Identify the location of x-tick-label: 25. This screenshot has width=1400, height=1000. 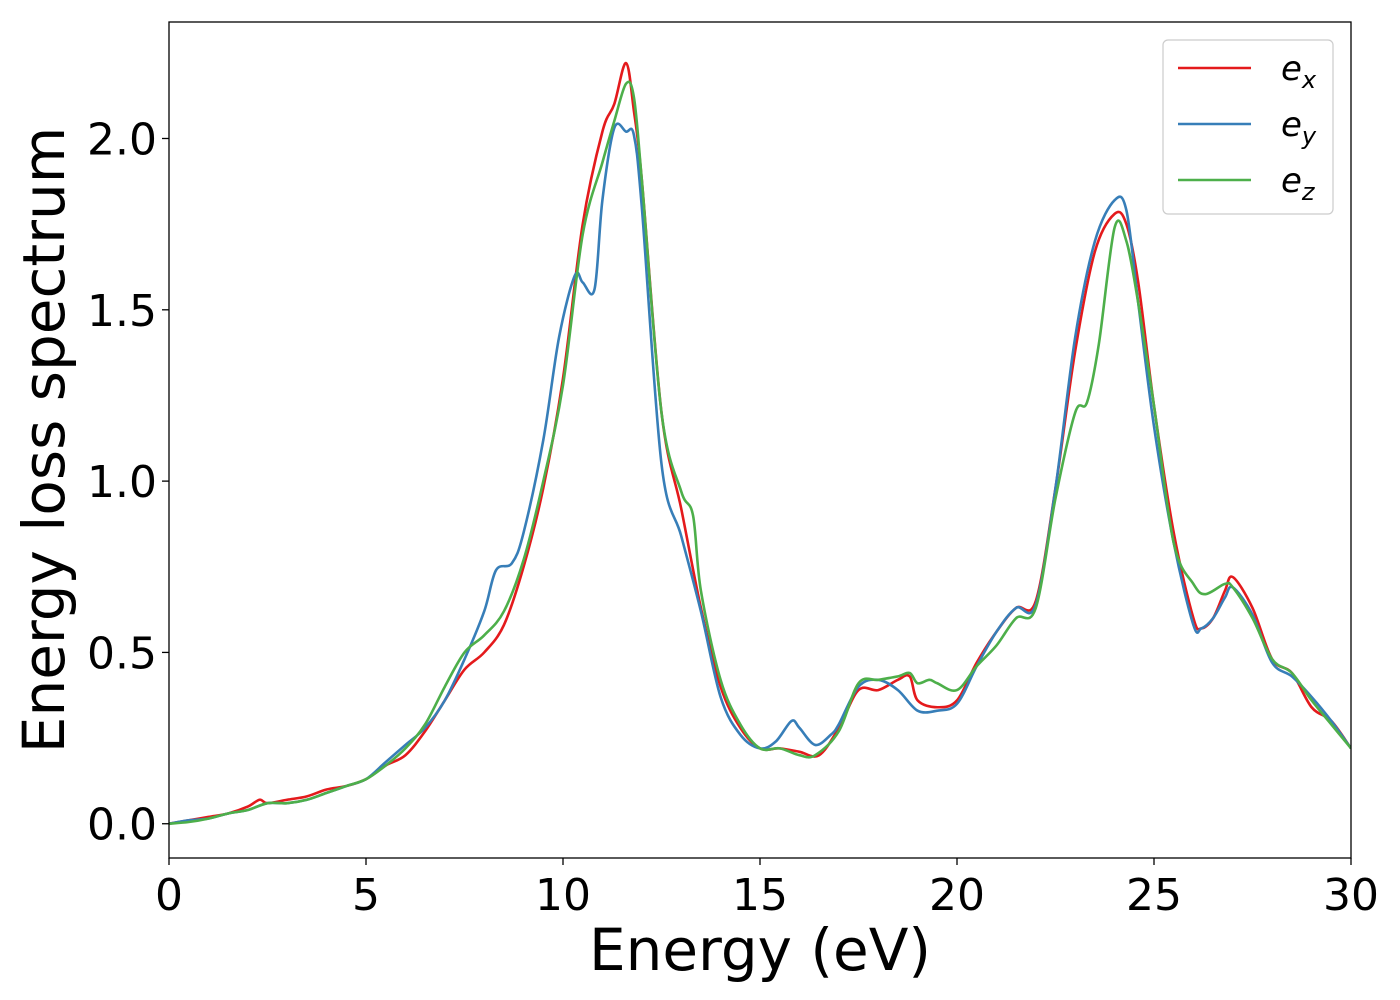
(1154, 895).